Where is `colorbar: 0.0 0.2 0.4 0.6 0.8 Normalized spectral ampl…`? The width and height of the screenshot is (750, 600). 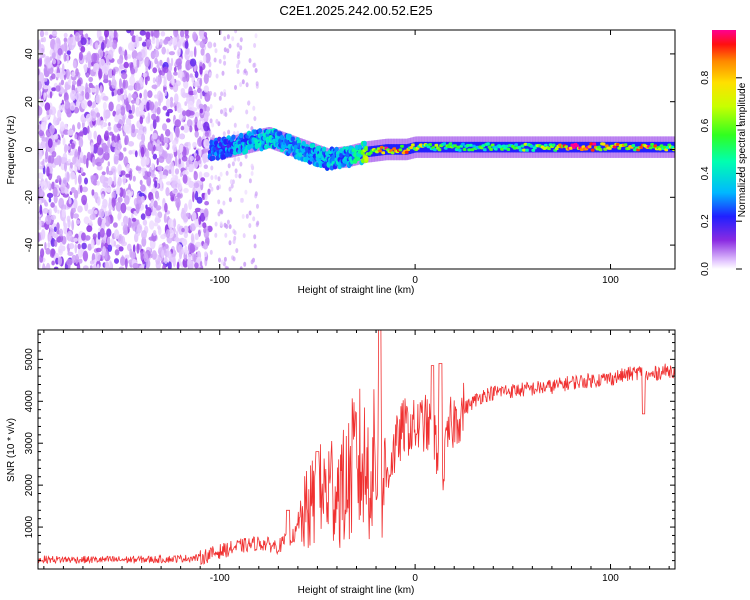 colorbar: 0.0 0.2 0.4 0.6 0.8 Normalized spectral ampl… is located at coordinates (724, 153).